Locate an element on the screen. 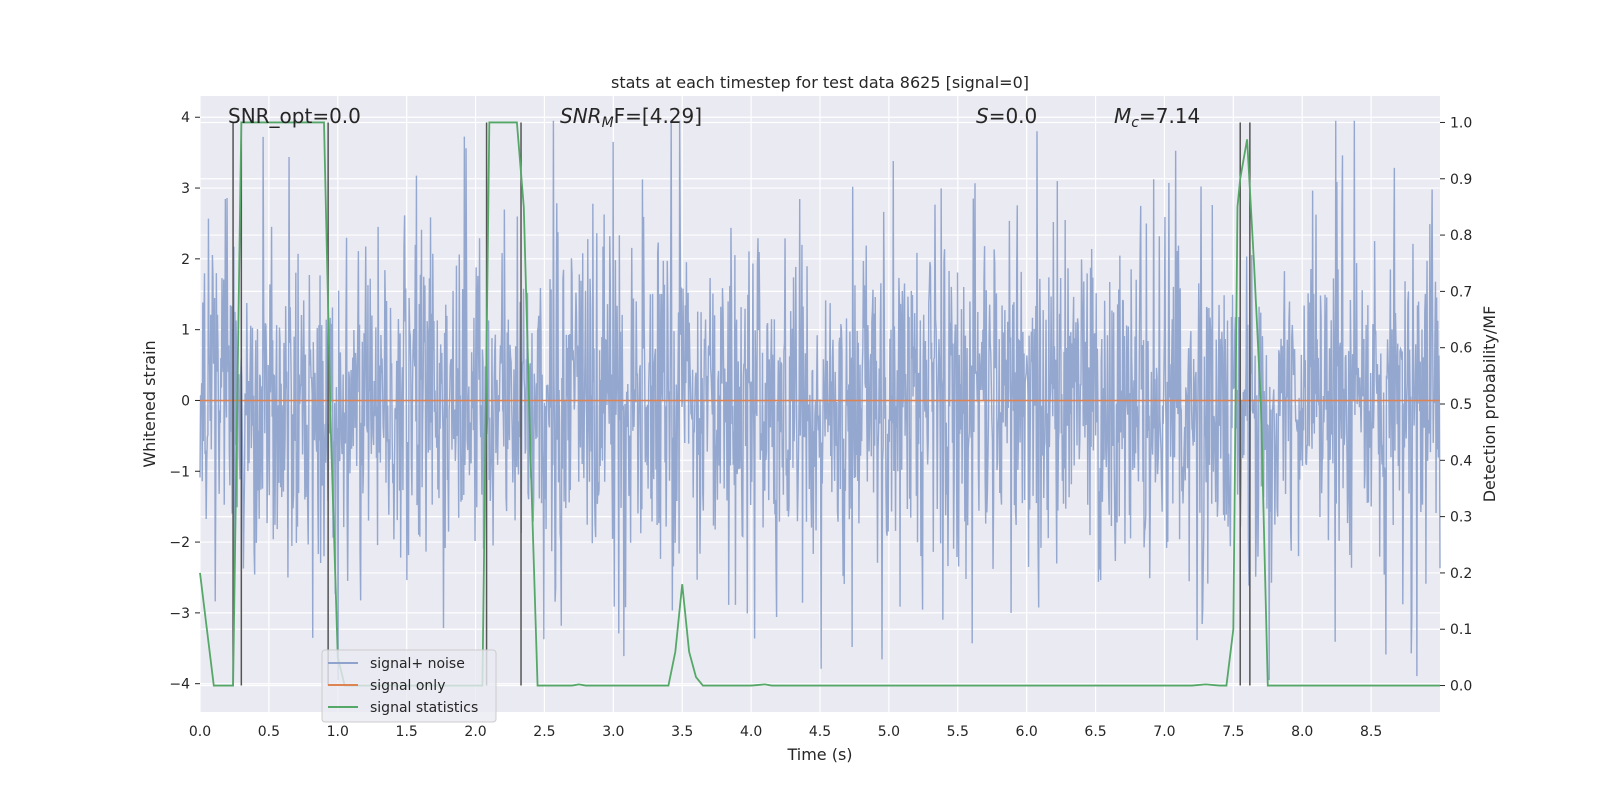  y-left-tick-label: 1 is located at coordinates (185, 331).